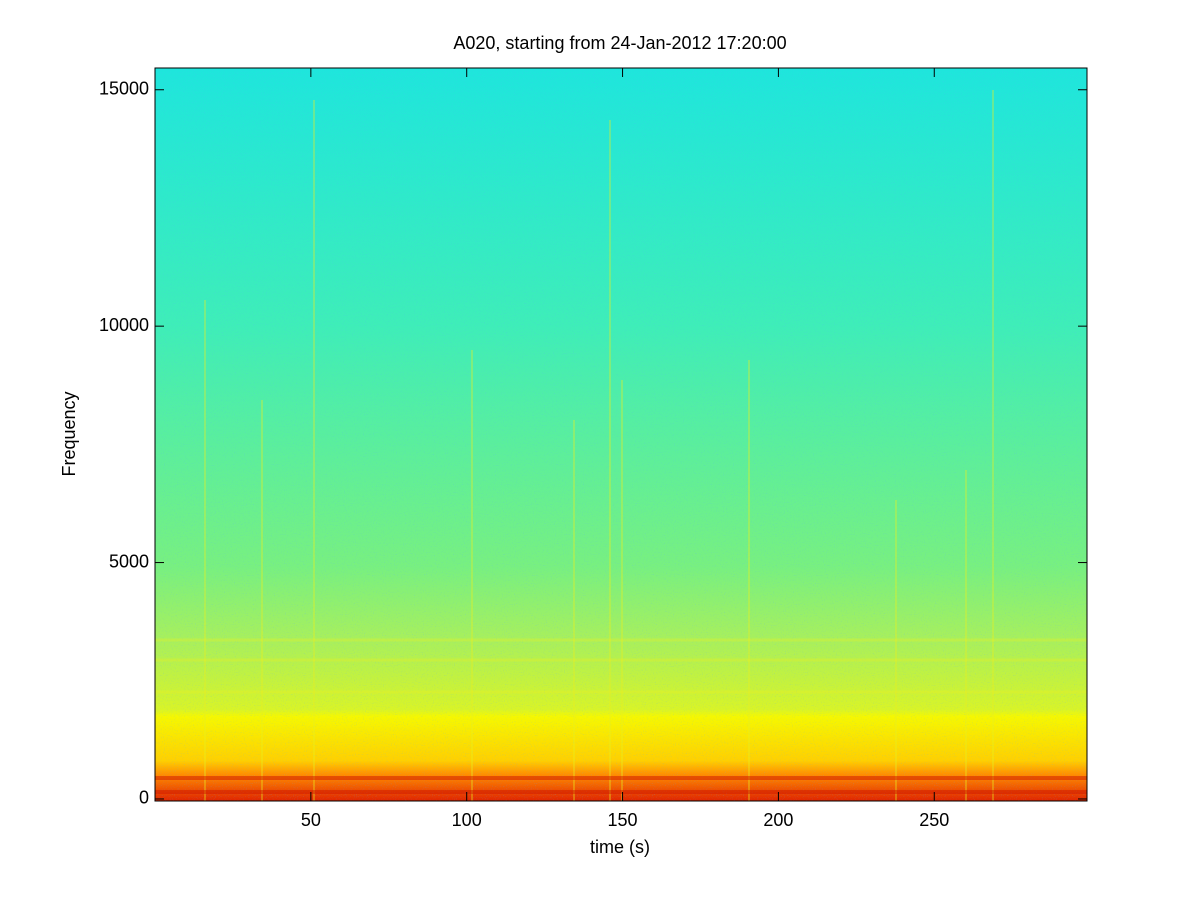  I want to click on y-tick-label: 5000, so click(129, 561).